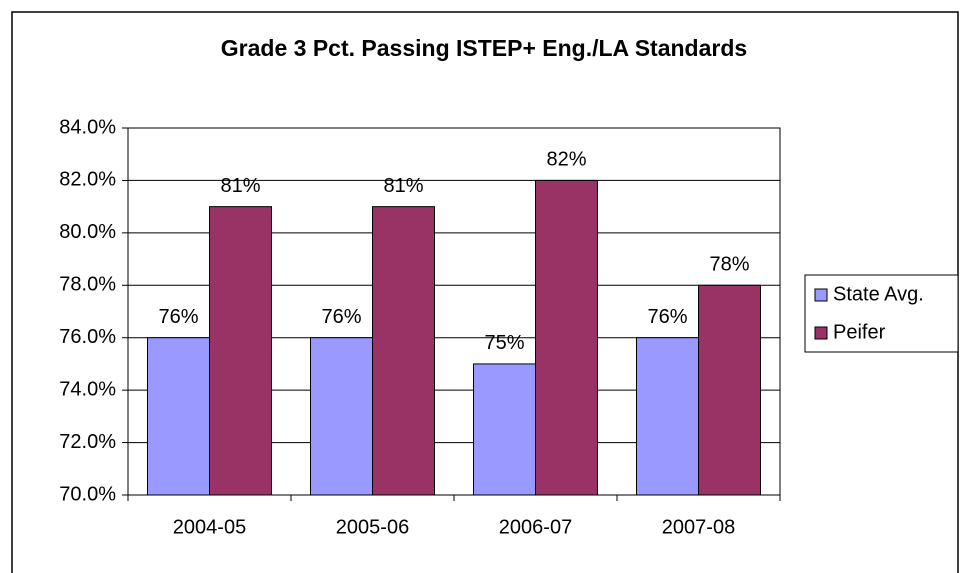 The image size is (960, 573). What do you see at coordinates (535, 527) in the screenshot?
I see `x-tick-label: 2006-07` at bounding box center [535, 527].